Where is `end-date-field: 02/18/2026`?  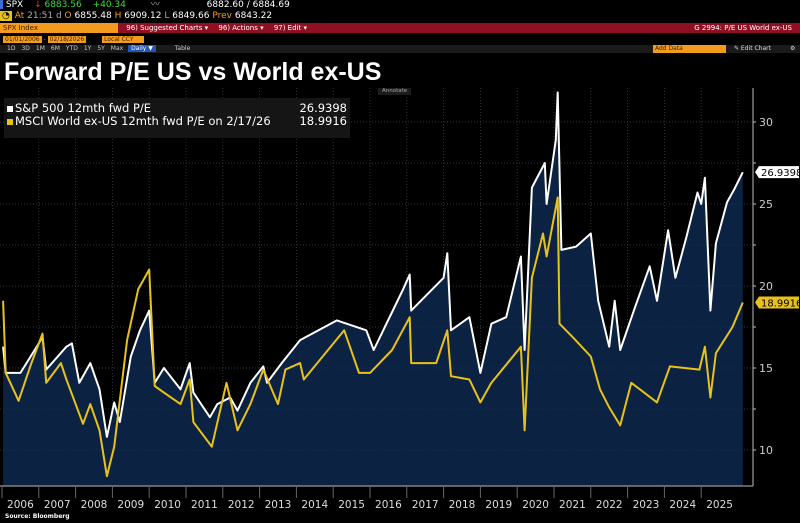 end-date-field: 02/18/2026 is located at coordinates (67, 39).